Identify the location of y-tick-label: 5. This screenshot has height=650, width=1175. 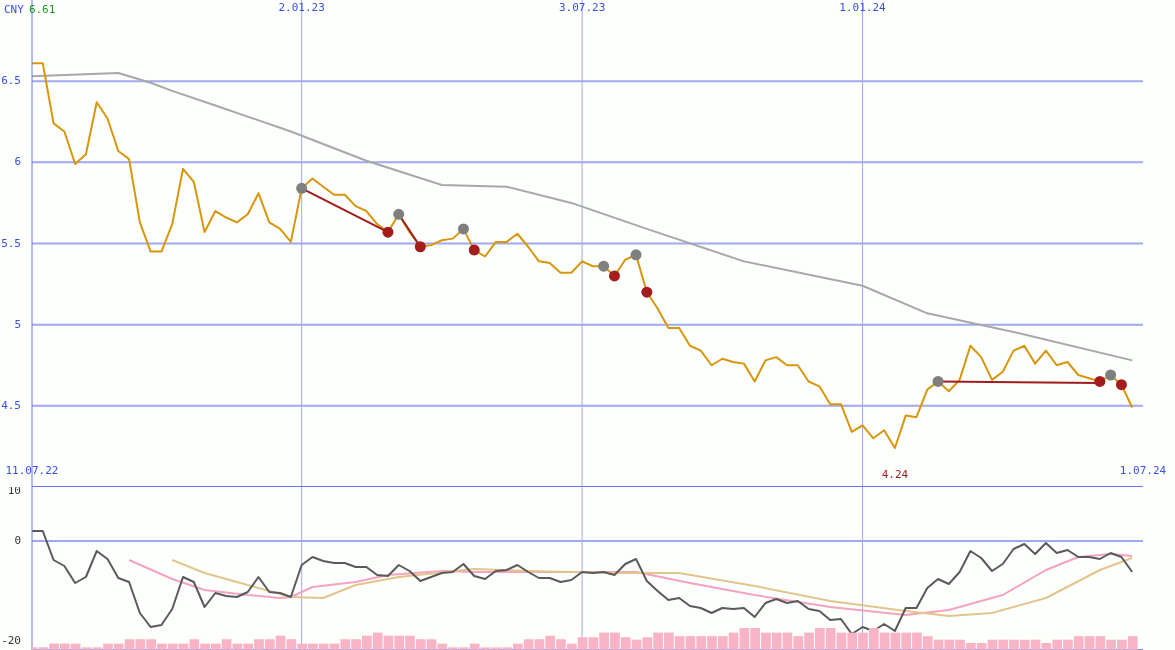
(17, 324).